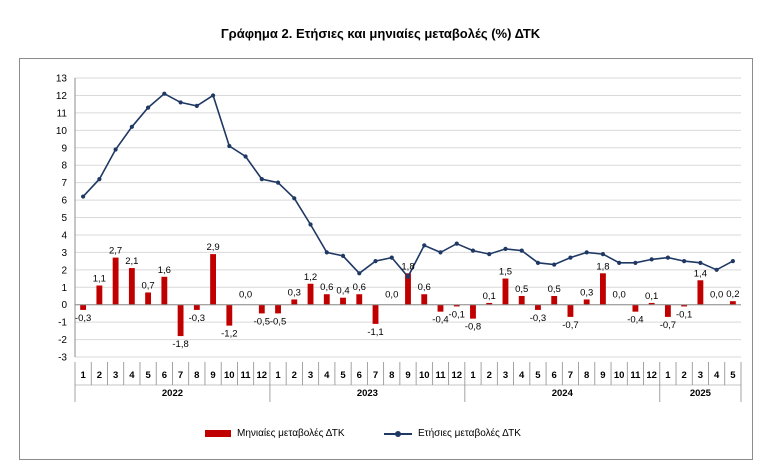  I want to click on legend-label-monthly: Μηνιαίες μεταβολές ΔΤΚ, so click(291, 433).